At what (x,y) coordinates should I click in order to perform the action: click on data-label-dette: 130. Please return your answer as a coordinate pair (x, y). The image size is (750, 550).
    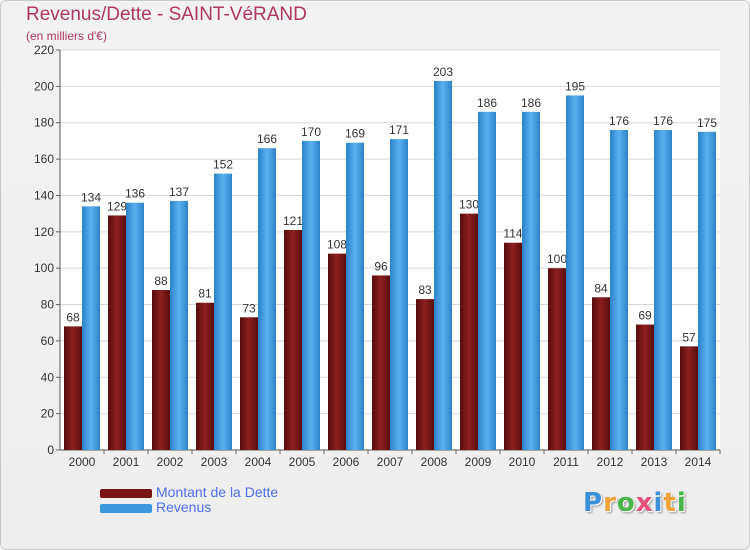
    Looking at the image, I should click on (469, 205).